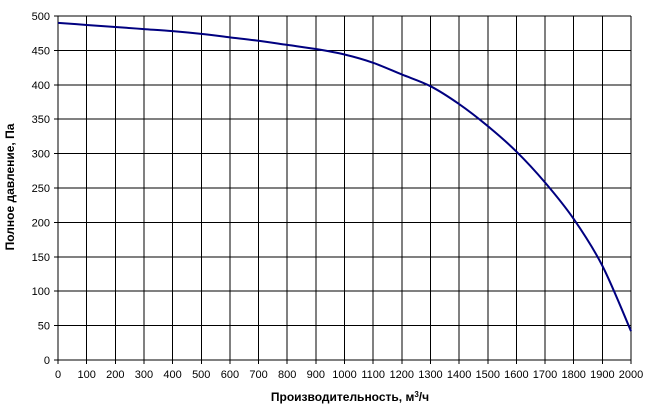 This screenshot has height=407, width=650. Describe the element at coordinates (41, 155) in the screenshot. I see `y-tick-label: 300` at that location.